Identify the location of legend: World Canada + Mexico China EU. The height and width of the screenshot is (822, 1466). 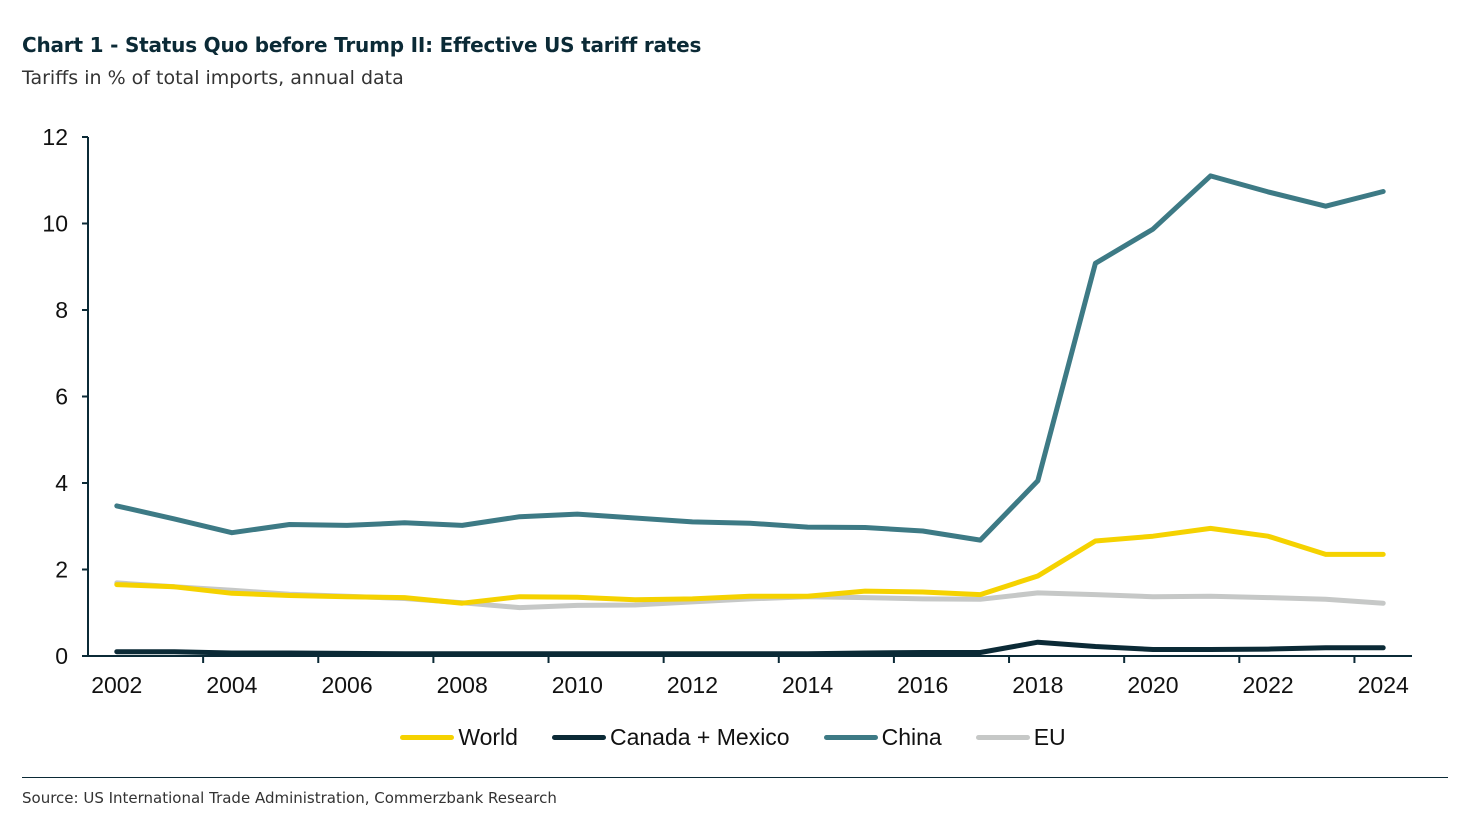
(733, 737).